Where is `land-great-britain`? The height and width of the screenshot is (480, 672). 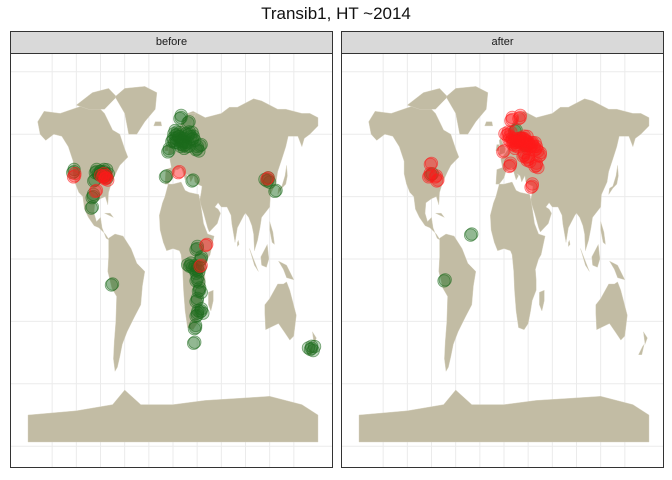
land-great-britain is located at coordinates (502, 147).